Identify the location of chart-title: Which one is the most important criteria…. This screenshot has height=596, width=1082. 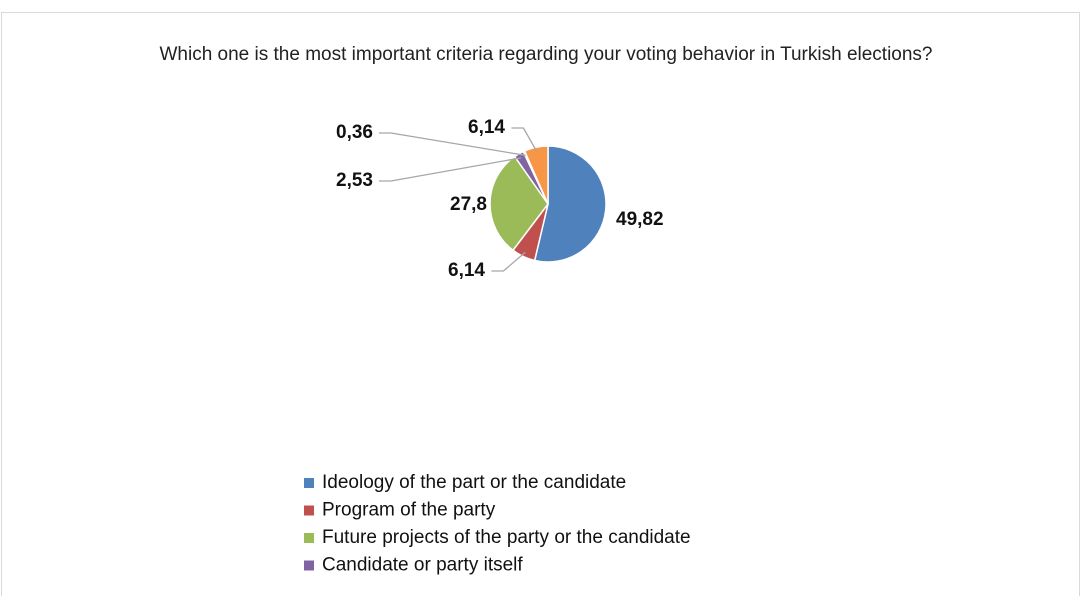
(546, 54).